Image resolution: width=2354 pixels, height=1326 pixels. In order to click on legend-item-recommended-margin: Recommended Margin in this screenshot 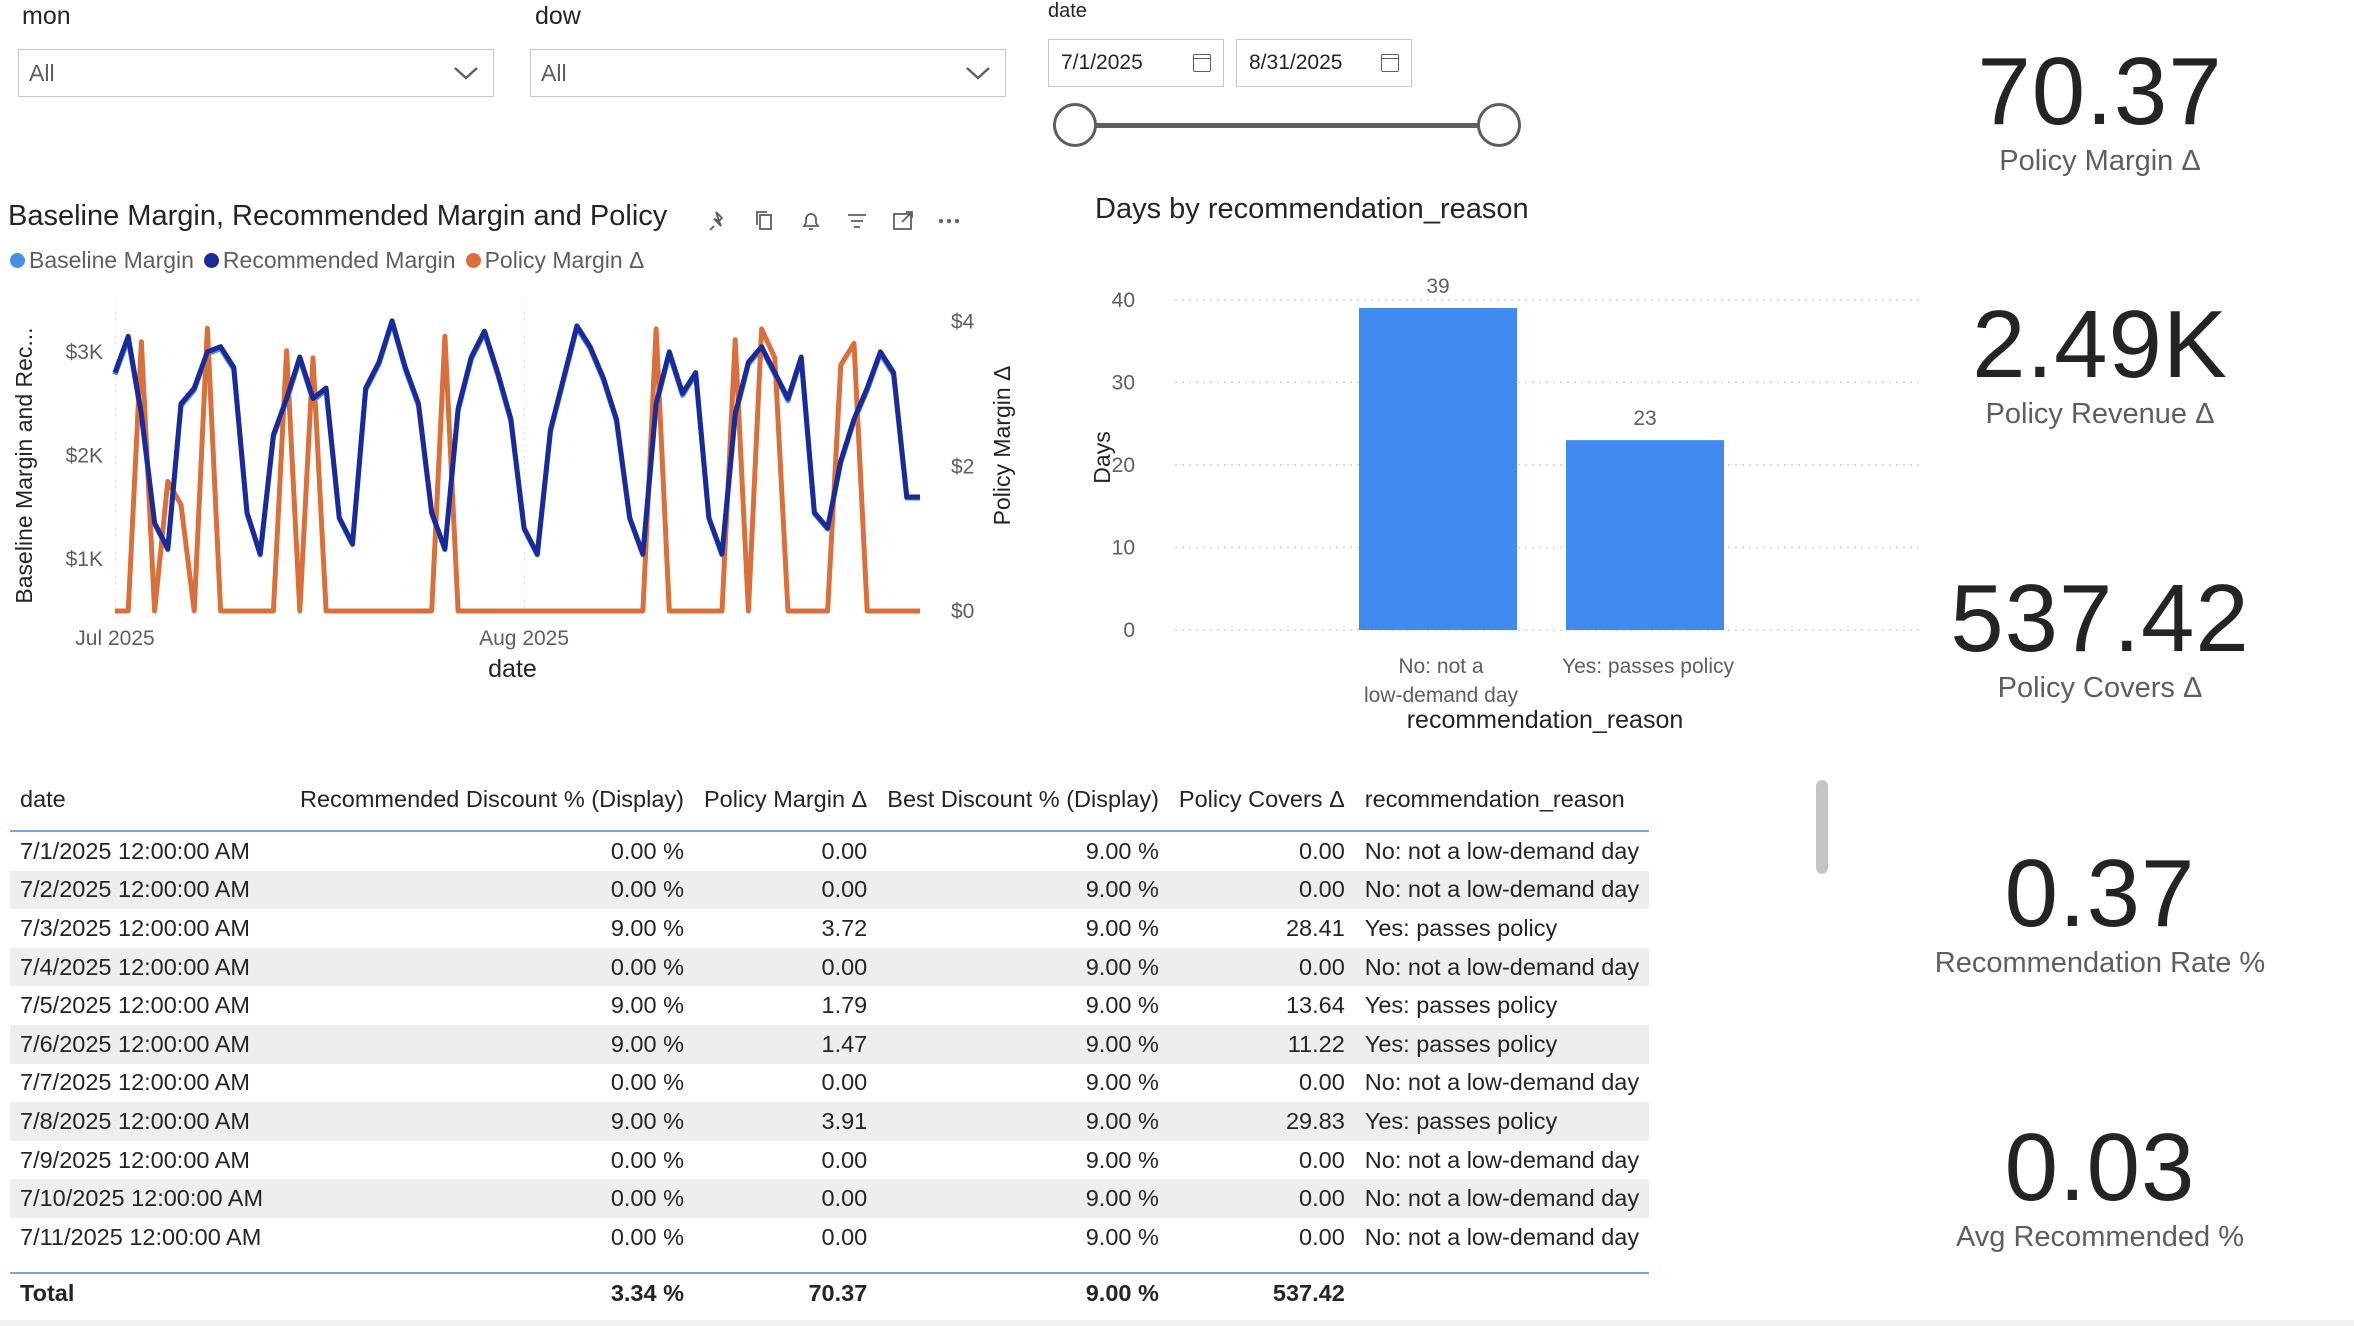, I will do `click(329, 260)`.